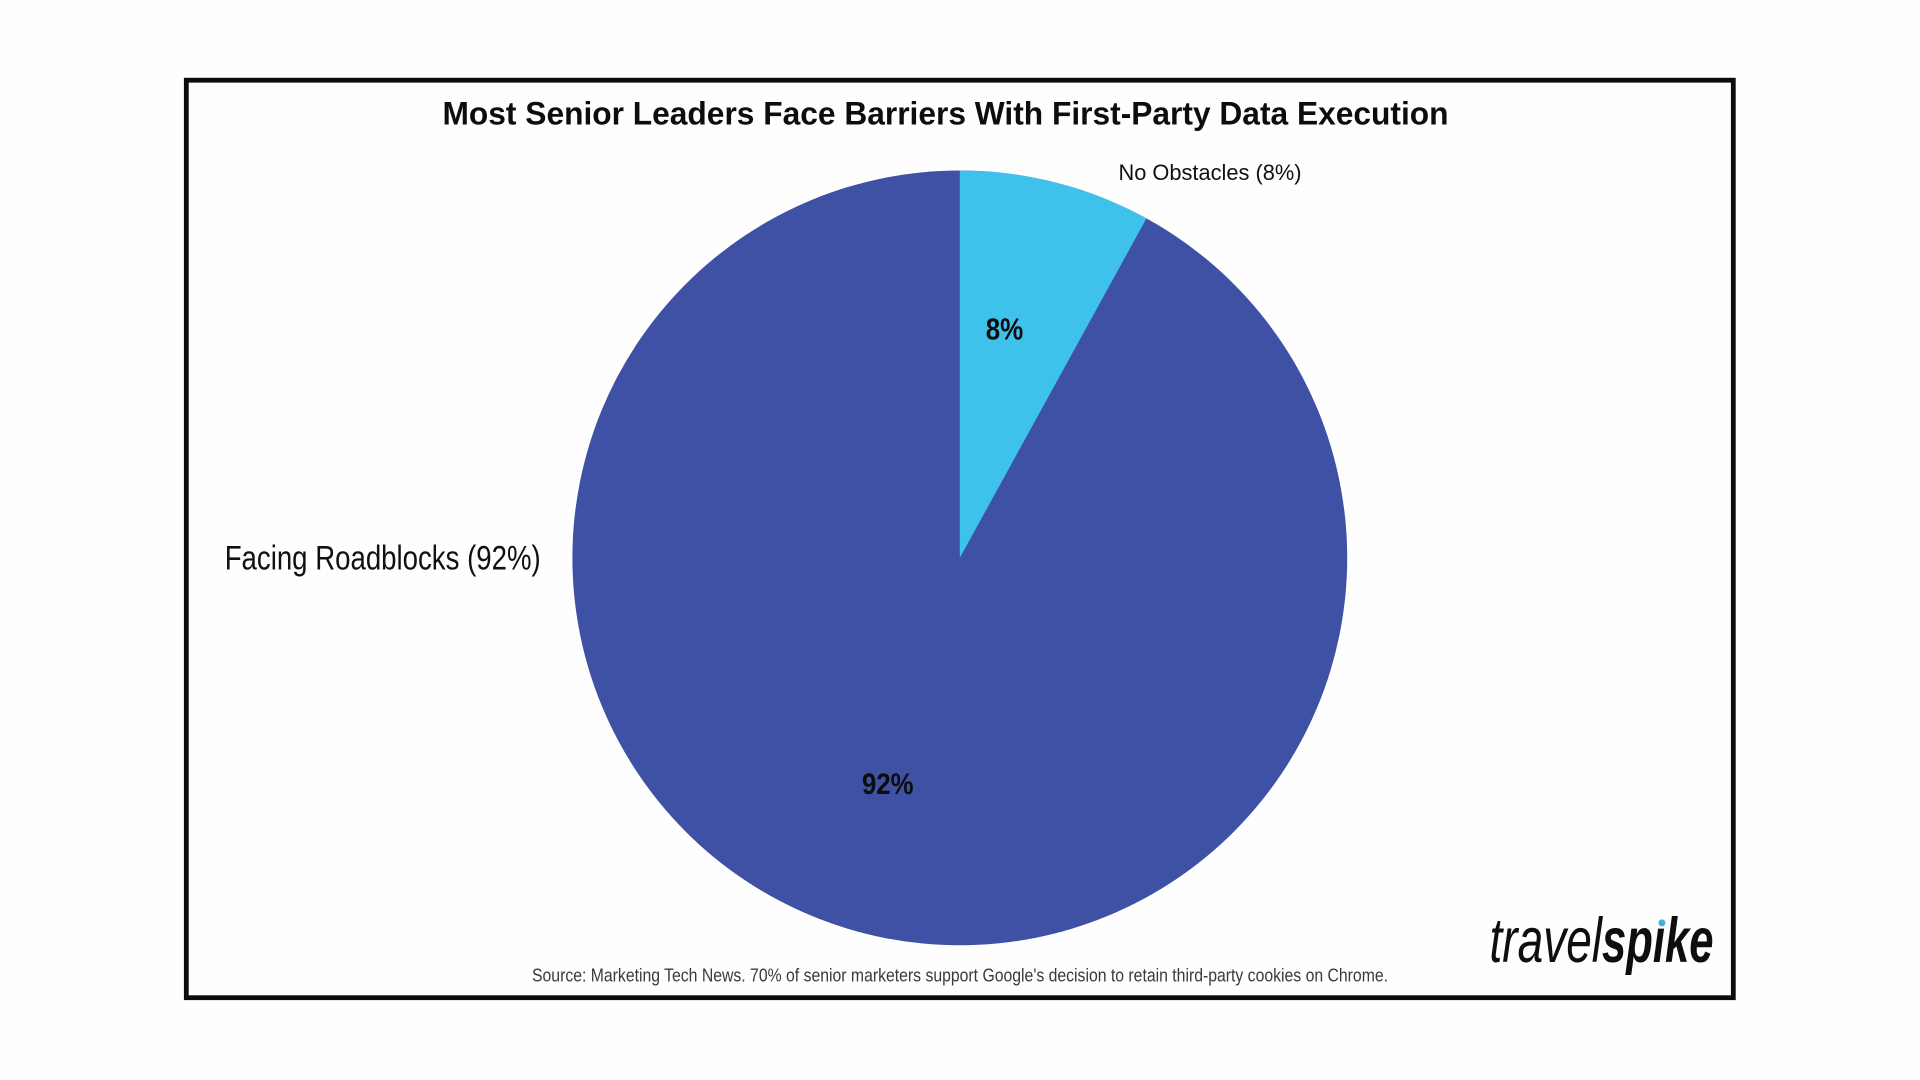 Image resolution: width=1920 pixels, height=1080 pixels. I want to click on svg-text: 92%, so click(888, 784).